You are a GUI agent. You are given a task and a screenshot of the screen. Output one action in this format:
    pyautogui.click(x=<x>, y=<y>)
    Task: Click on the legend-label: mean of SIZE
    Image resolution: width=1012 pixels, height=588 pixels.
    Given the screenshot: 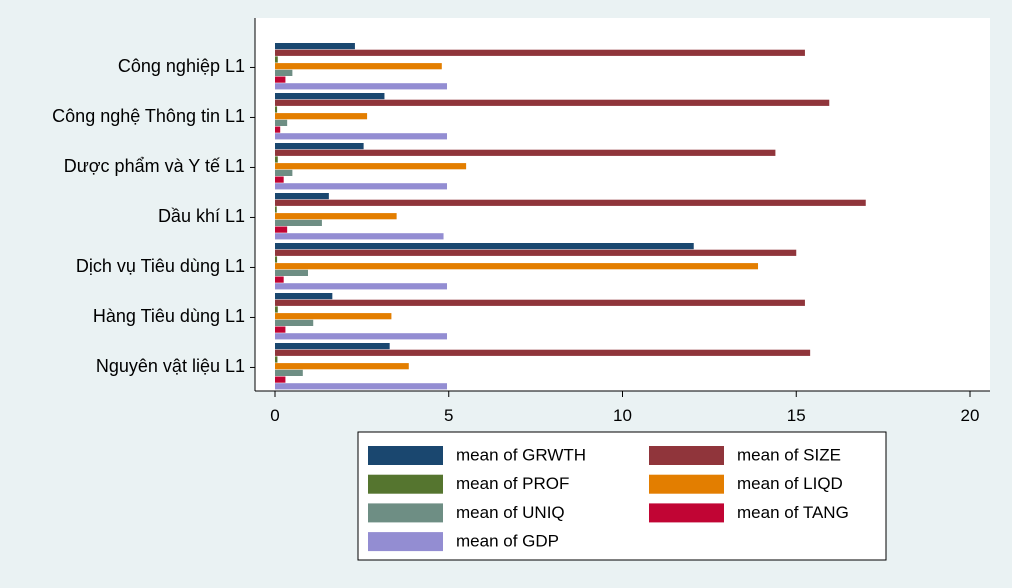 What is the action you would take?
    pyautogui.click(x=789, y=454)
    